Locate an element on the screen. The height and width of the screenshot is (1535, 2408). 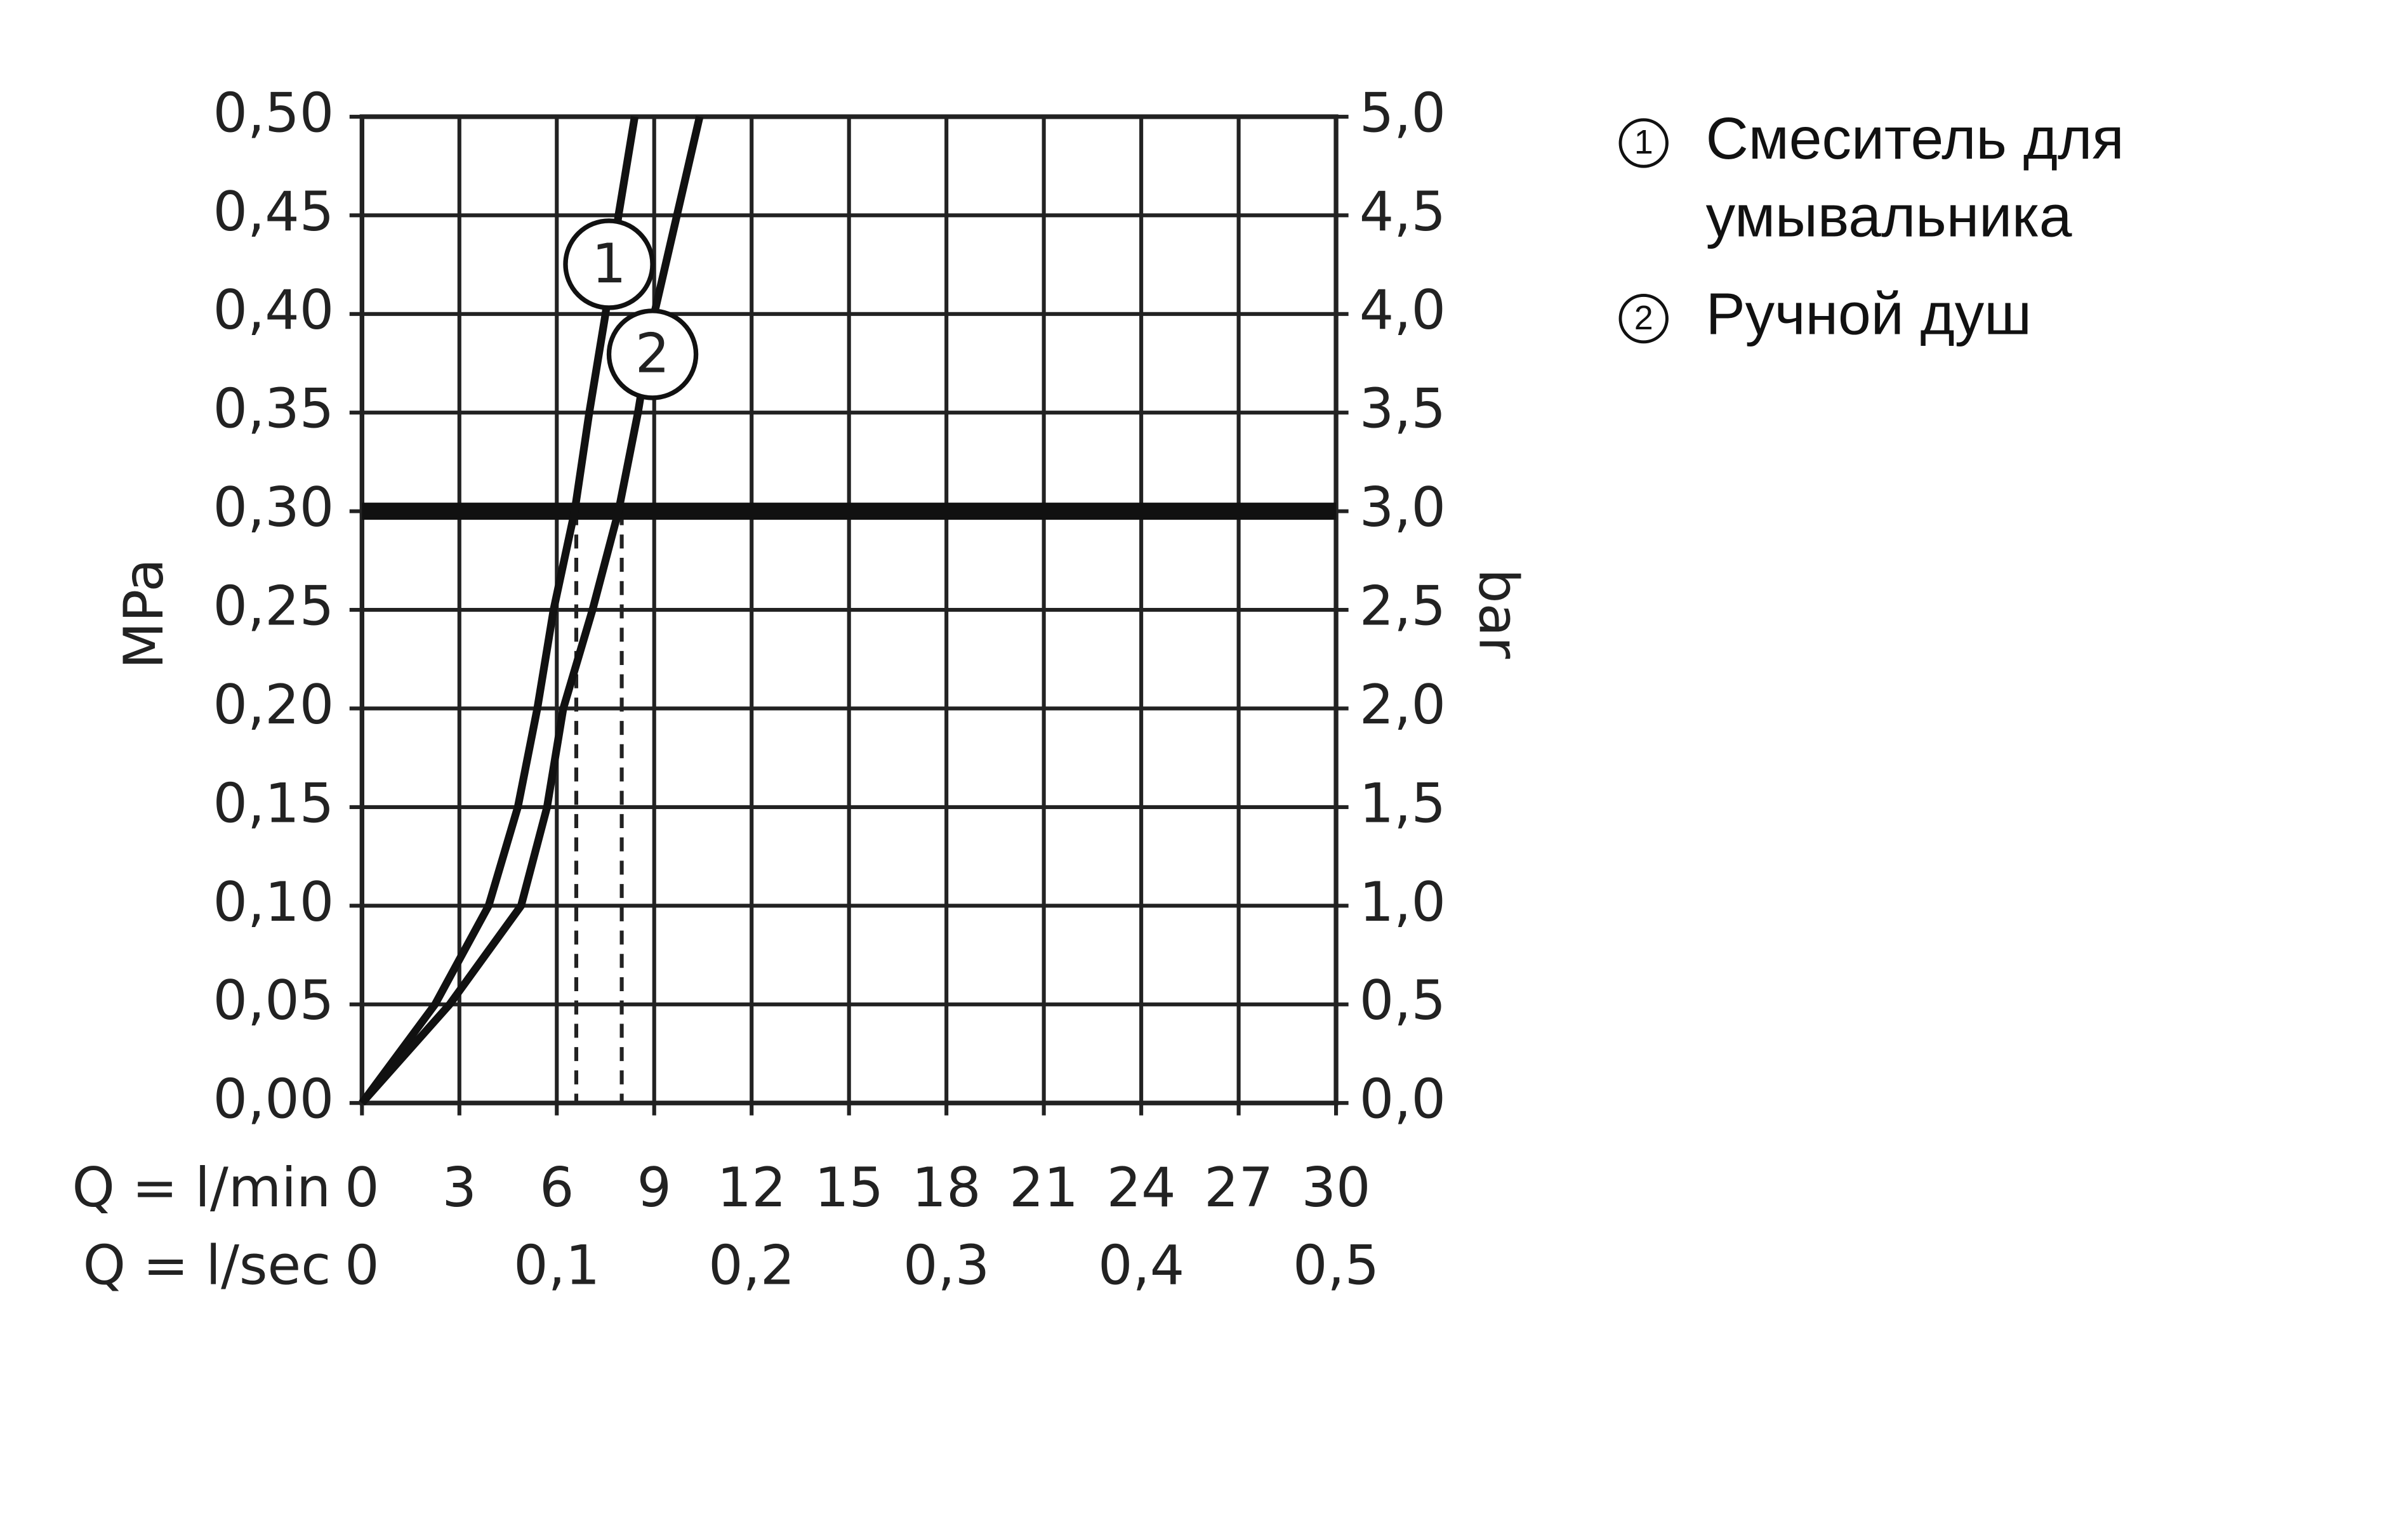
legend-label: Ручной душ is located at coordinates (1868, 315).